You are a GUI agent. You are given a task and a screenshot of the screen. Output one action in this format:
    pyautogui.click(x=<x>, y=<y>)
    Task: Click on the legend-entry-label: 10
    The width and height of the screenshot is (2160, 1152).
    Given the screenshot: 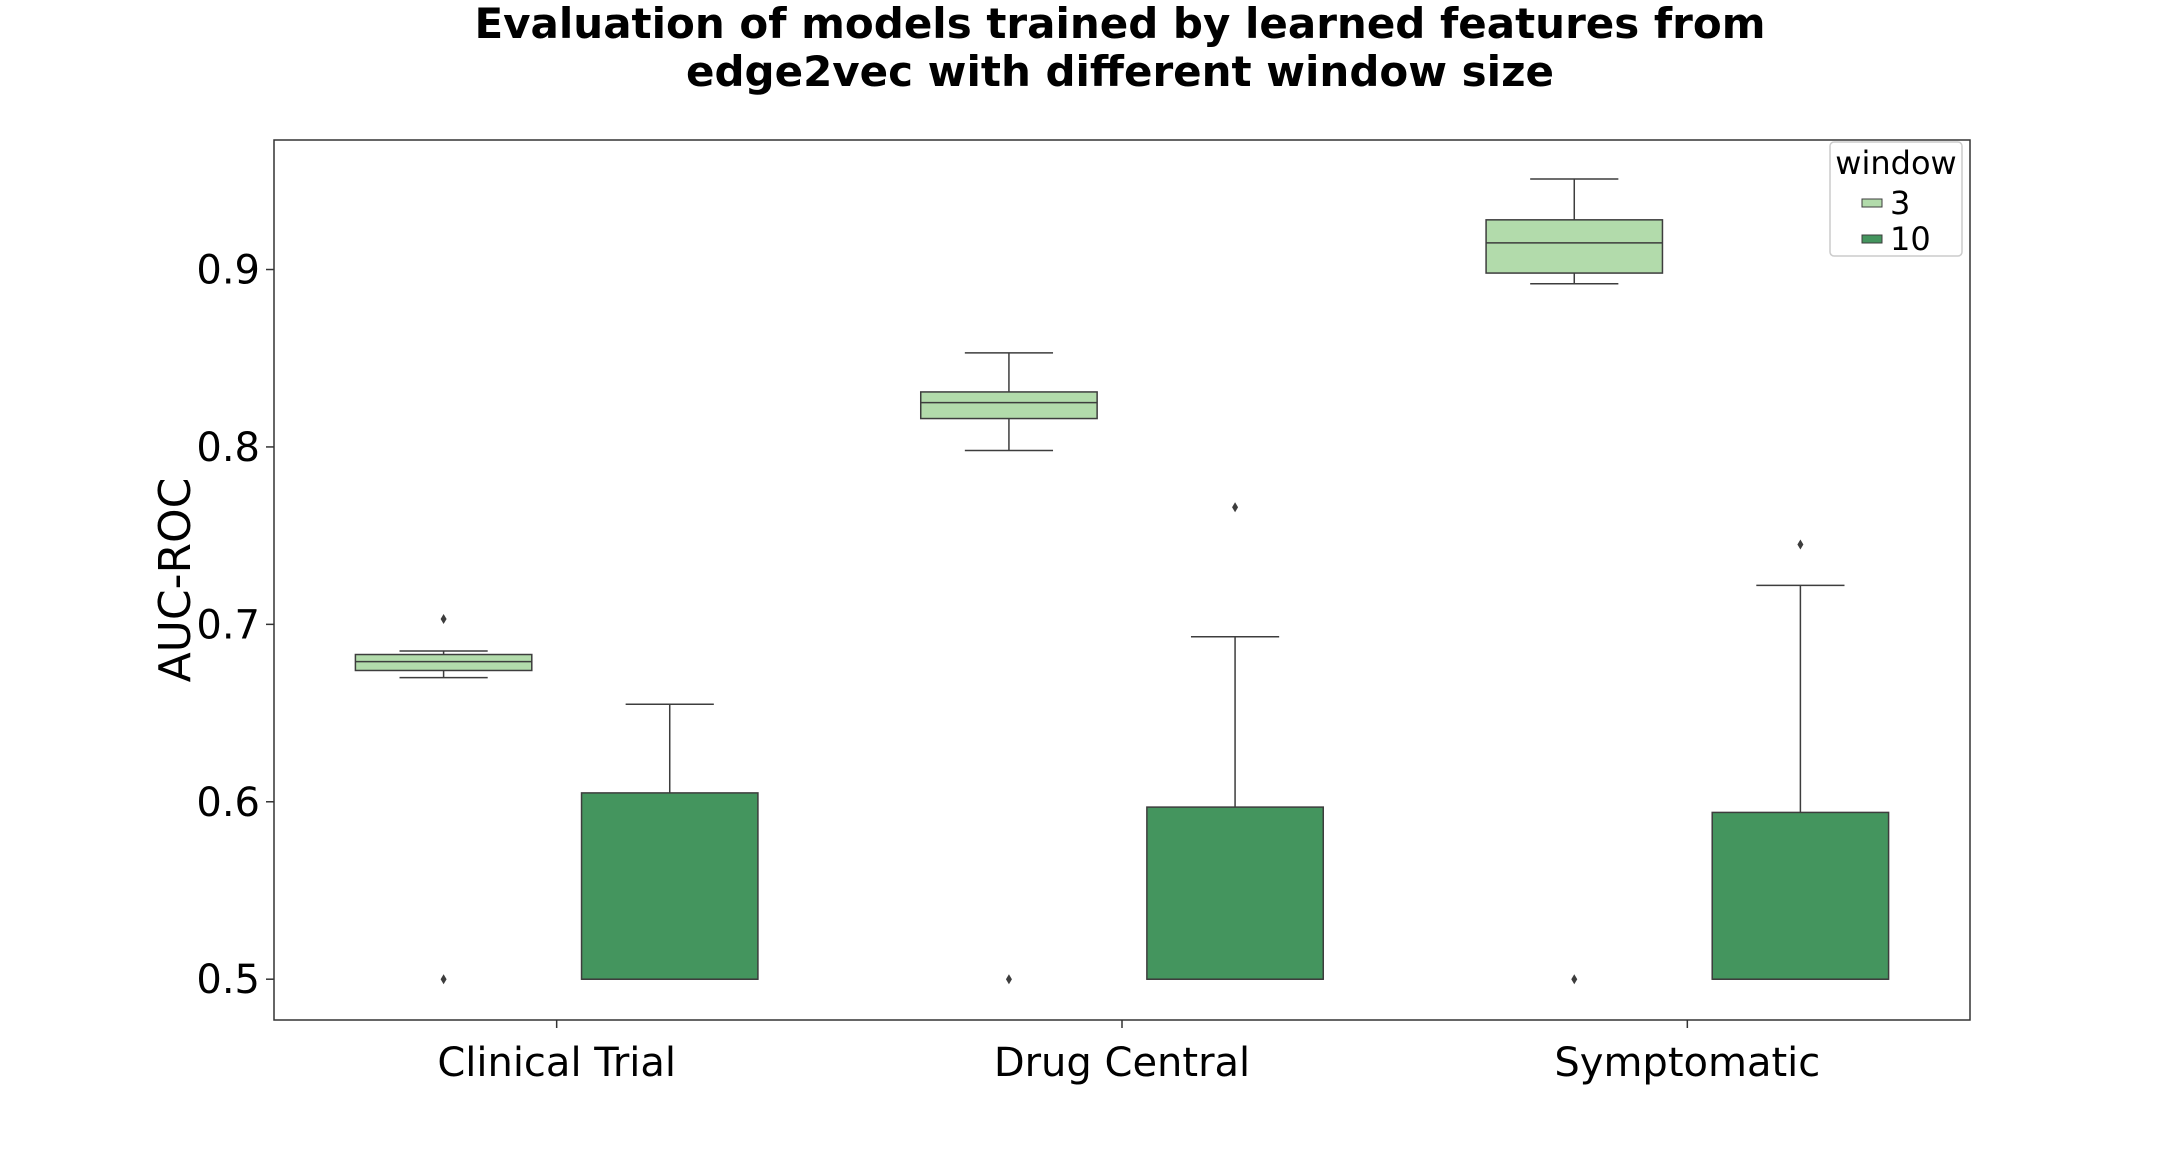 What is the action you would take?
    pyautogui.click(x=1910, y=239)
    